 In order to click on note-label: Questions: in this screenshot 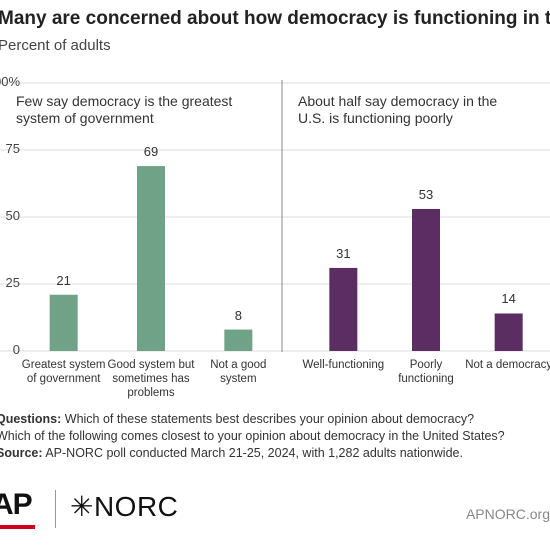, I will do `click(31, 419)`.